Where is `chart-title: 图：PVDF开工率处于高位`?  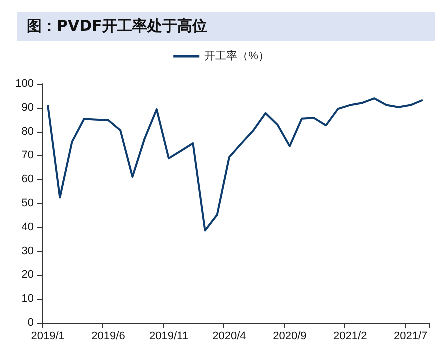 chart-title: 图：PVDF开工率处于高位 is located at coordinates (226, 26).